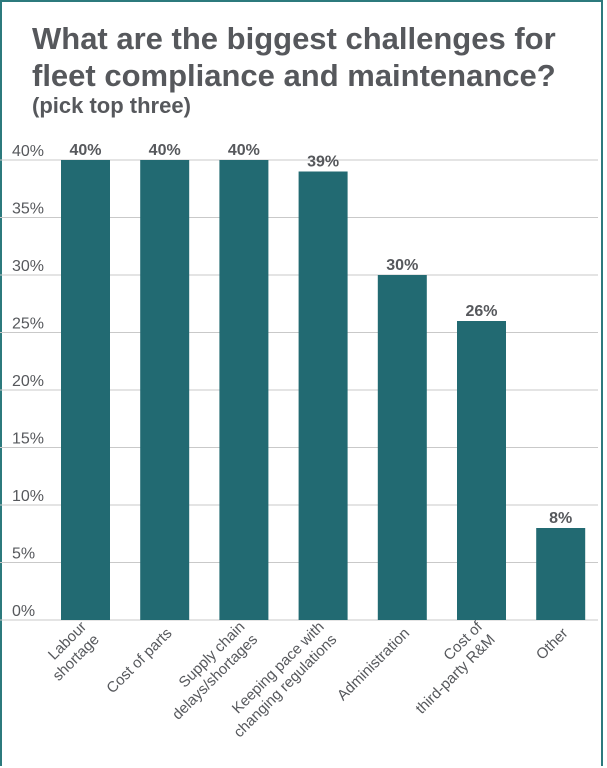 This screenshot has height=768, width=607. Describe the element at coordinates (28, 496) in the screenshot. I see `y-tick-label: 10%` at that location.